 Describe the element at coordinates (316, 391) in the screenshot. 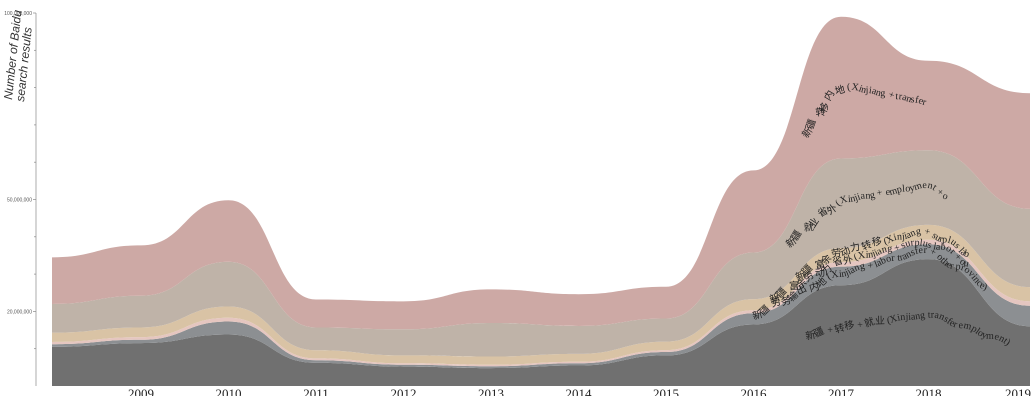

I see `x-tick-label: 2011` at that location.